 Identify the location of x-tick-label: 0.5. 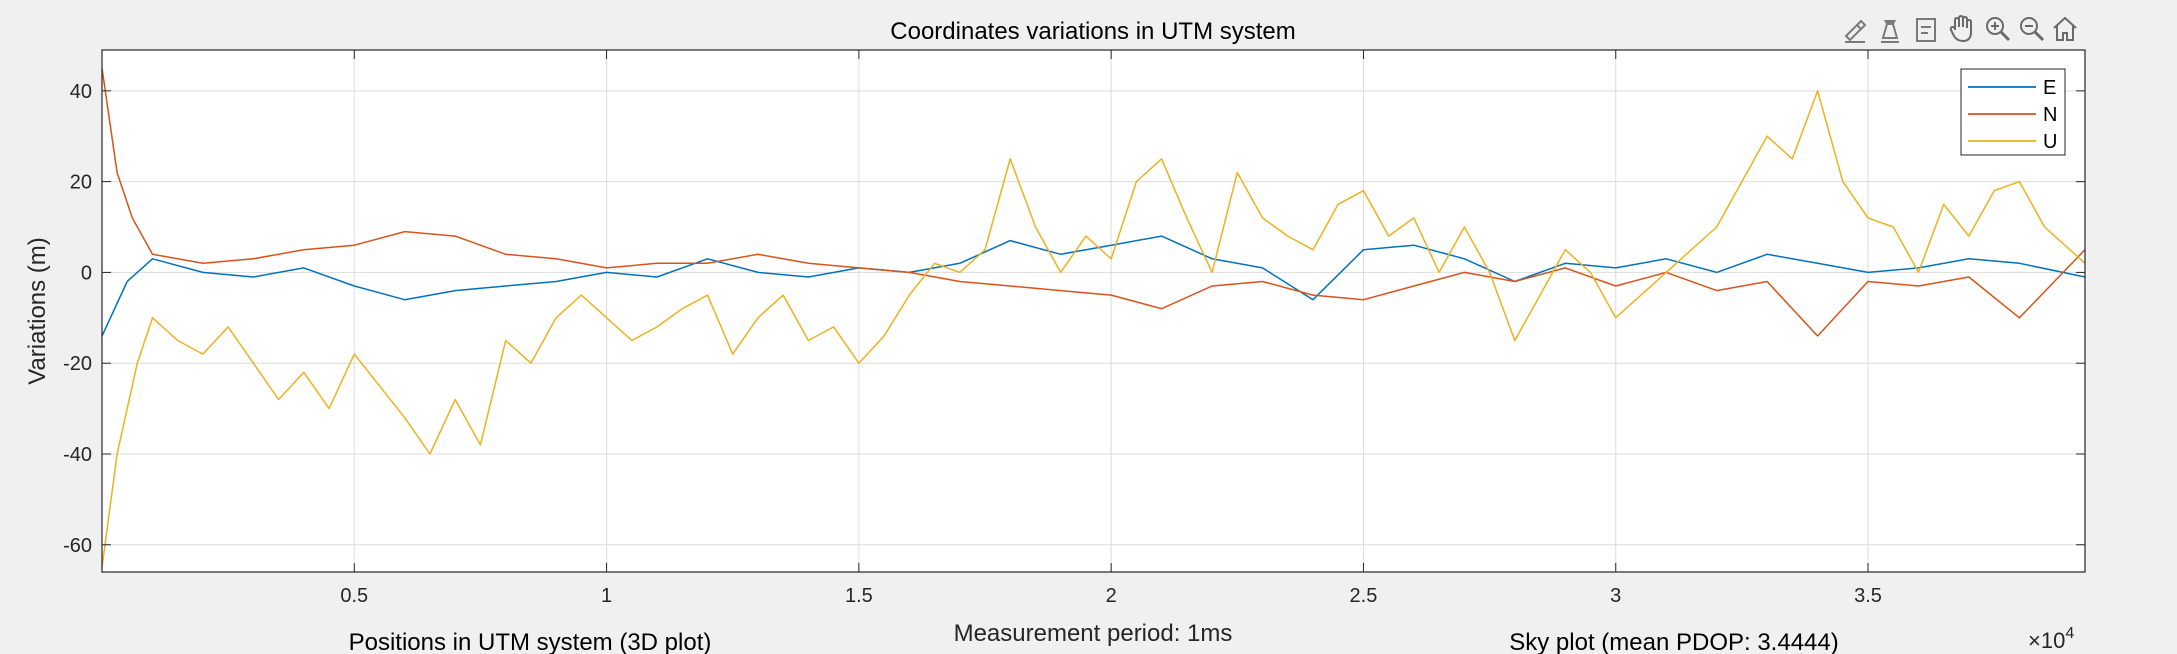
(354, 596).